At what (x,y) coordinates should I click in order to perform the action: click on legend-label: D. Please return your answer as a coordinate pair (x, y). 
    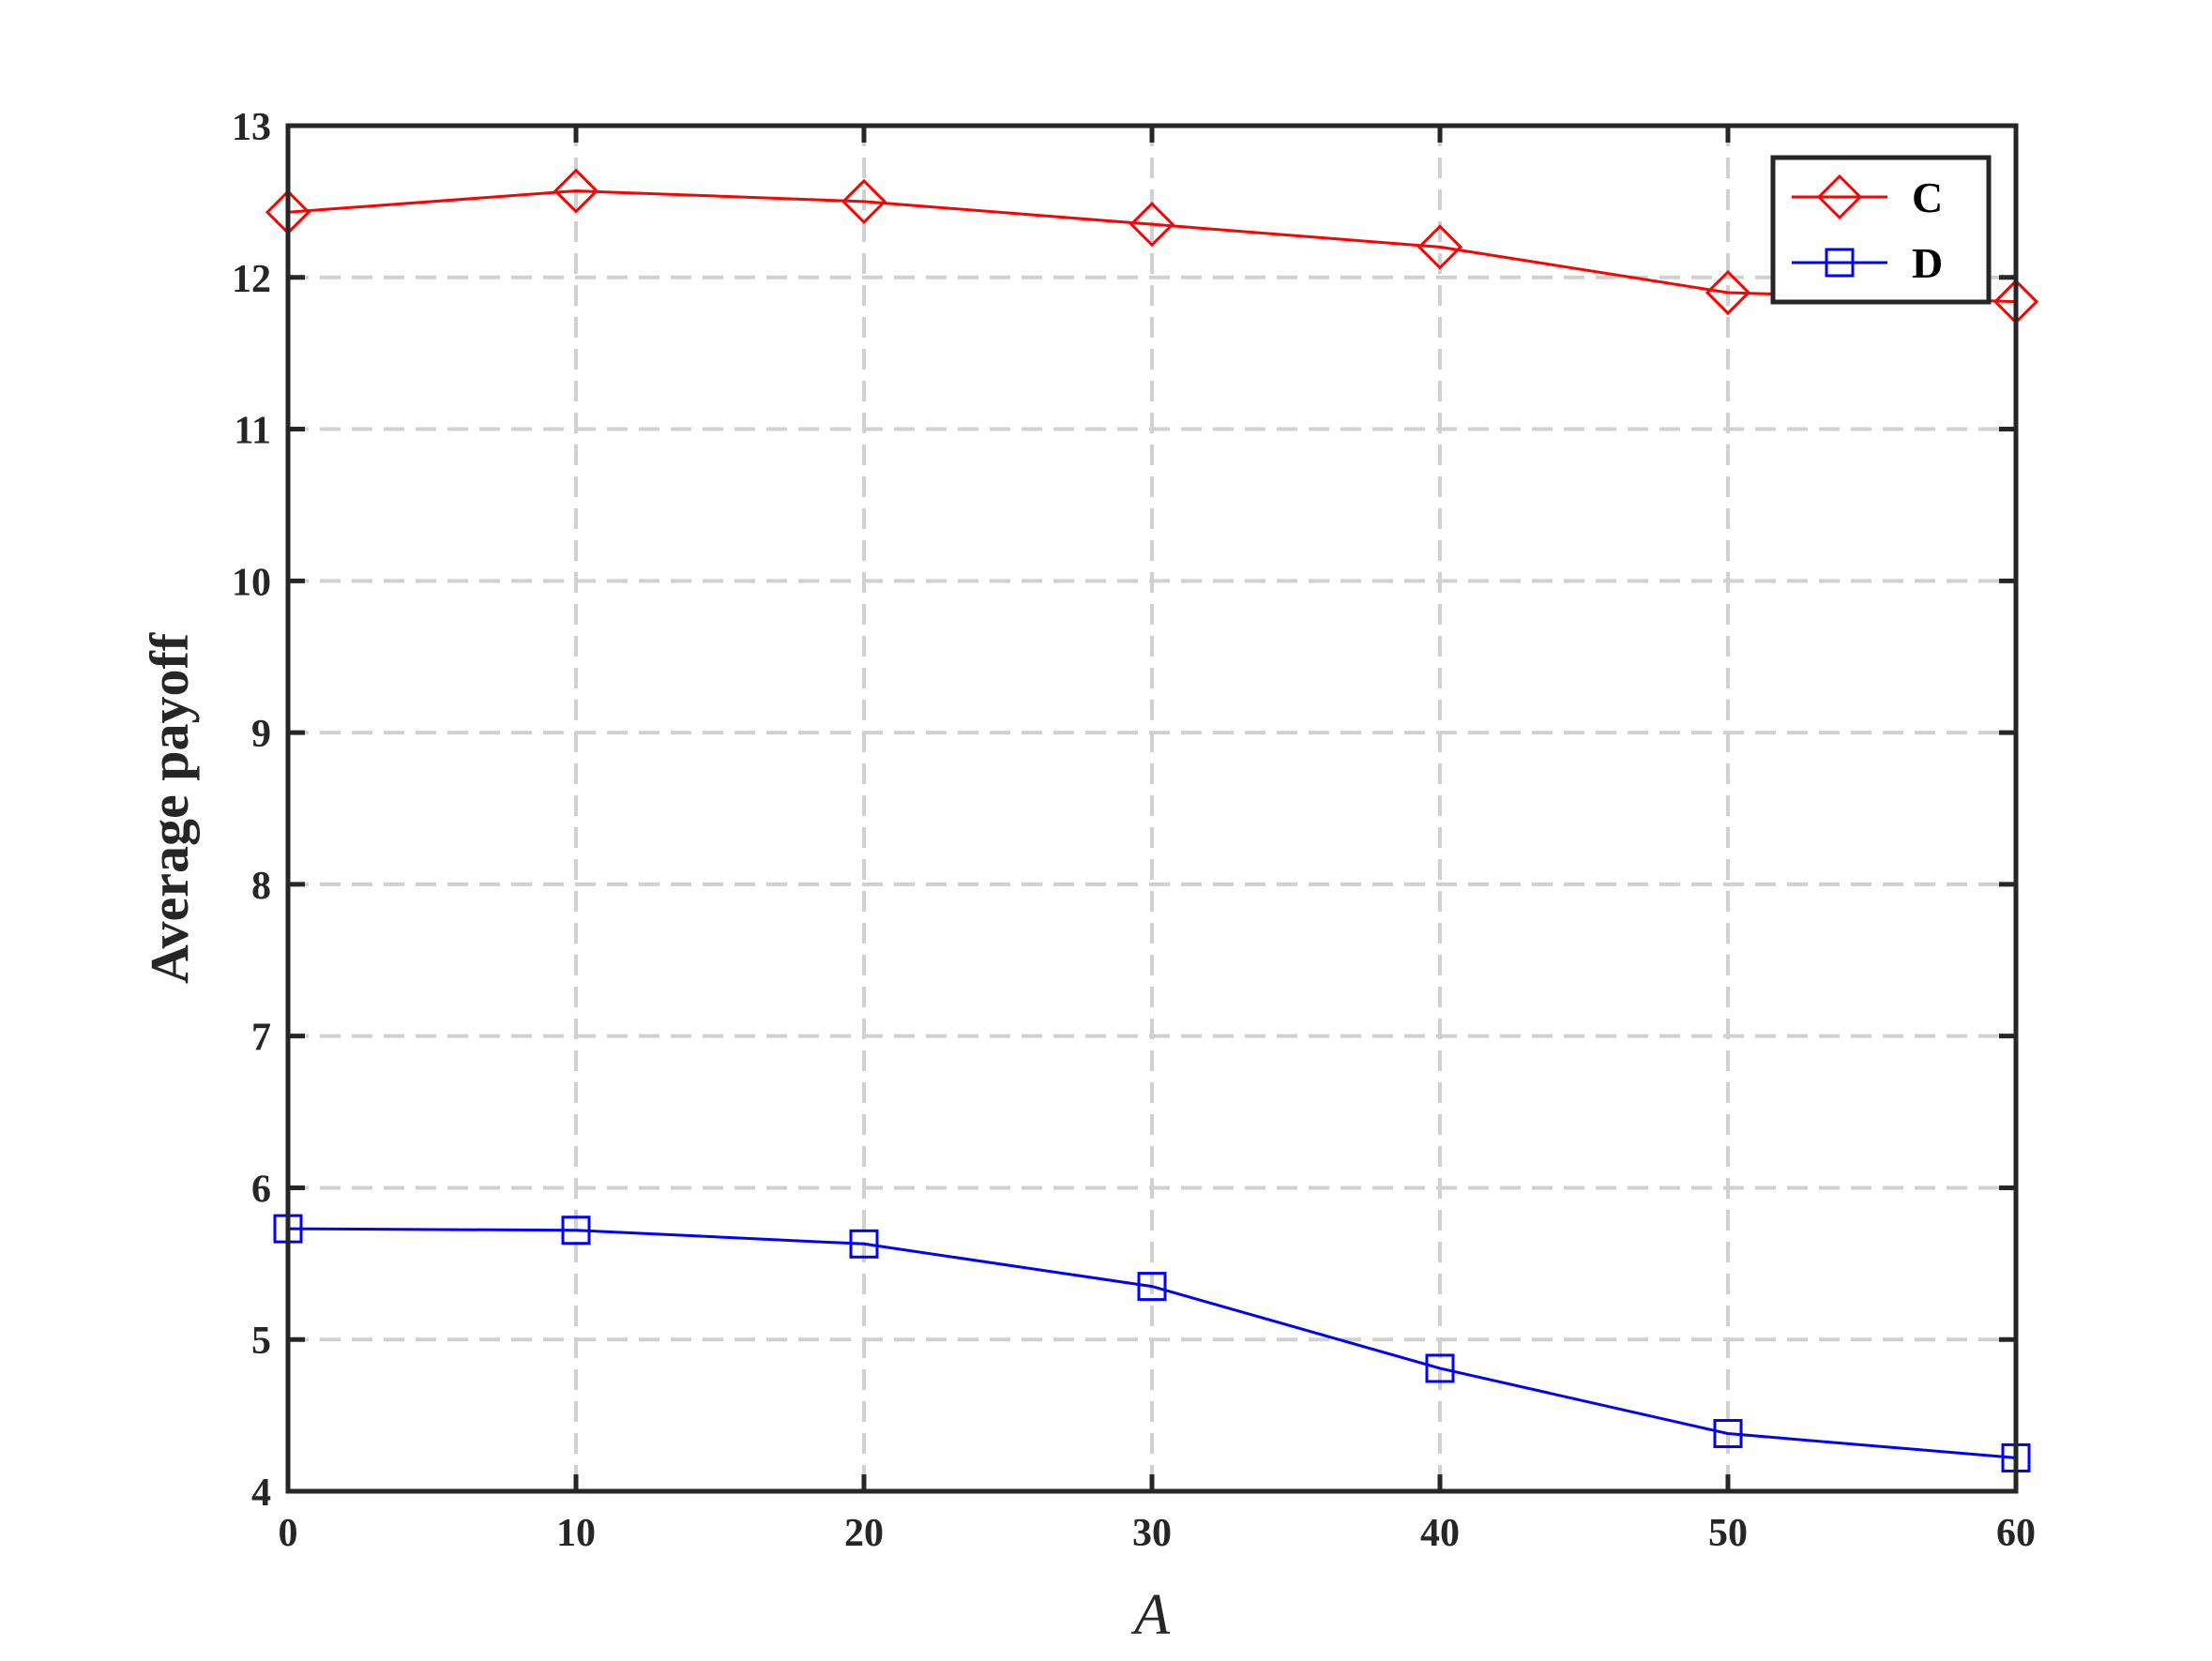
    Looking at the image, I should click on (1927, 263).